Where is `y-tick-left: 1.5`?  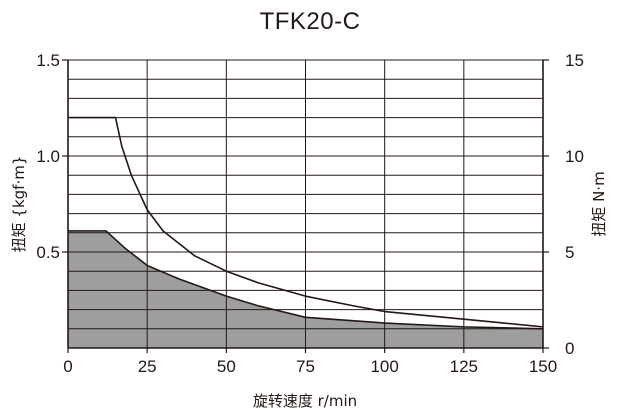
y-tick-left: 1.5 is located at coordinates (48, 60).